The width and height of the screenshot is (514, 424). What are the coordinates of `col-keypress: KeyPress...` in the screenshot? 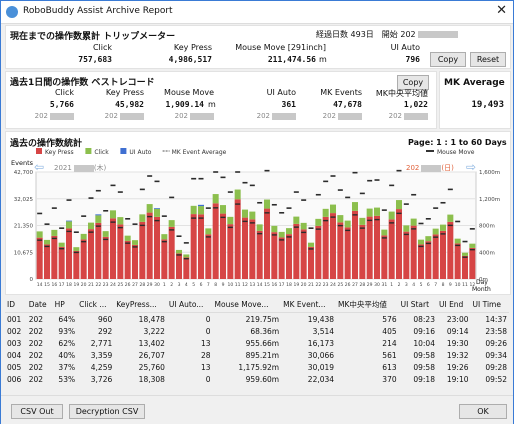 It's located at (140, 305).